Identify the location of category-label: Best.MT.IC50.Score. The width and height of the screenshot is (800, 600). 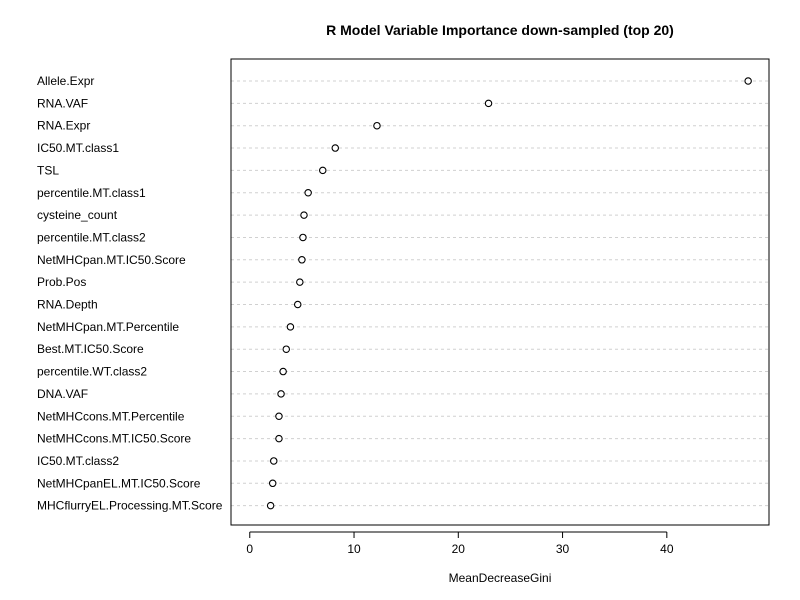
(90, 349).